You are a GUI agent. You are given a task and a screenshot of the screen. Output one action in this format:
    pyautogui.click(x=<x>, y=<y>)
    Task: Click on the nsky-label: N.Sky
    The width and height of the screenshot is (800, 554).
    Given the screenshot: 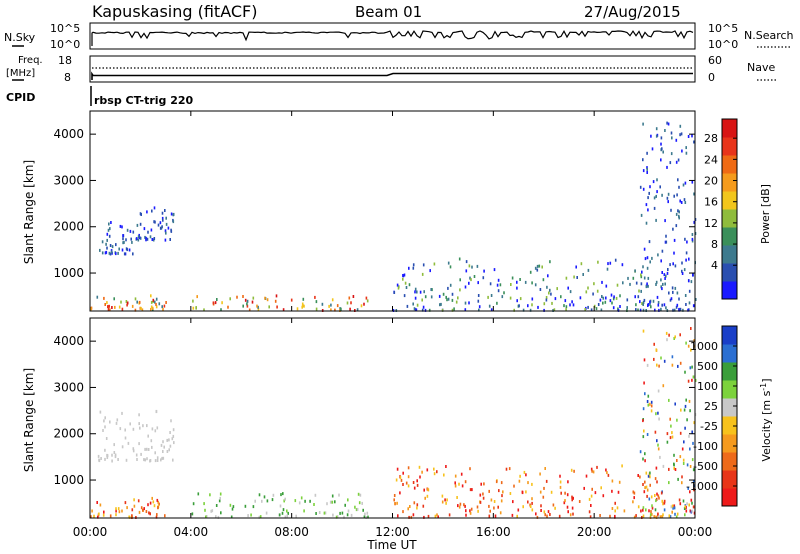 What is the action you would take?
    pyautogui.click(x=20, y=37)
    